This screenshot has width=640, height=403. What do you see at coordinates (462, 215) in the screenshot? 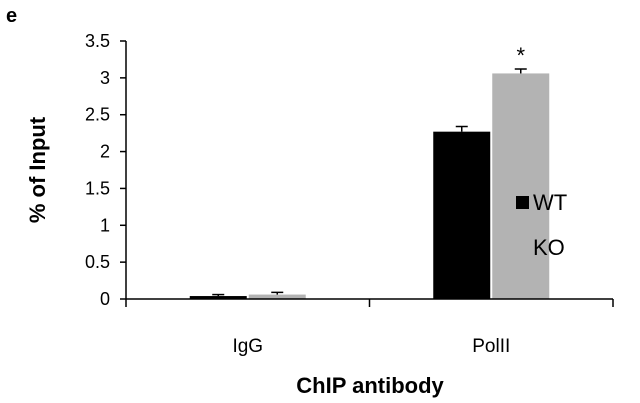
I see `bar-wt-polii` at bounding box center [462, 215].